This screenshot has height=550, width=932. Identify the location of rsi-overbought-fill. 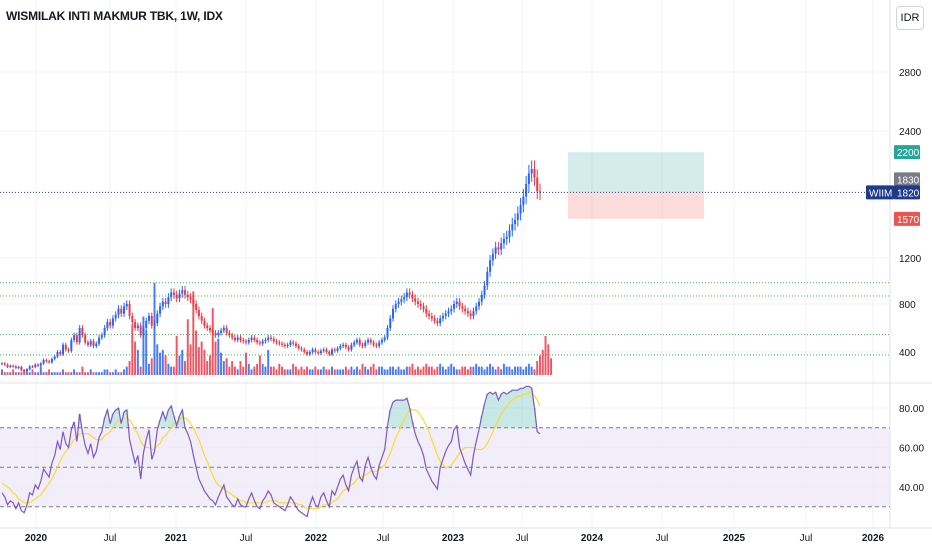
(304, 407).